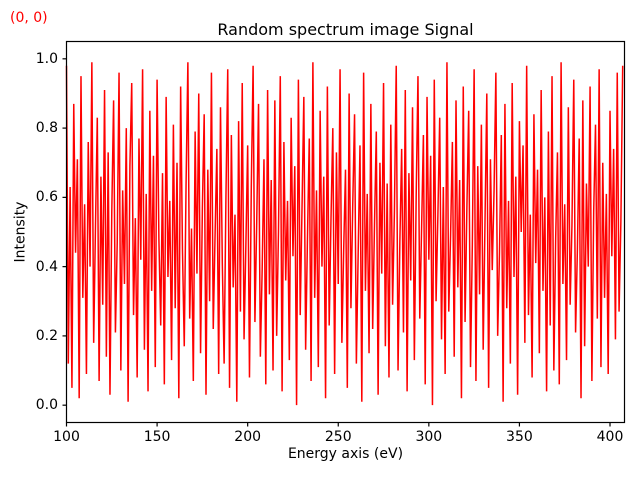 The height and width of the screenshot is (480, 640). Describe the element at coordinates (46, 335) in the screenshot. I see `y-tick-label: 0.2` at that location.